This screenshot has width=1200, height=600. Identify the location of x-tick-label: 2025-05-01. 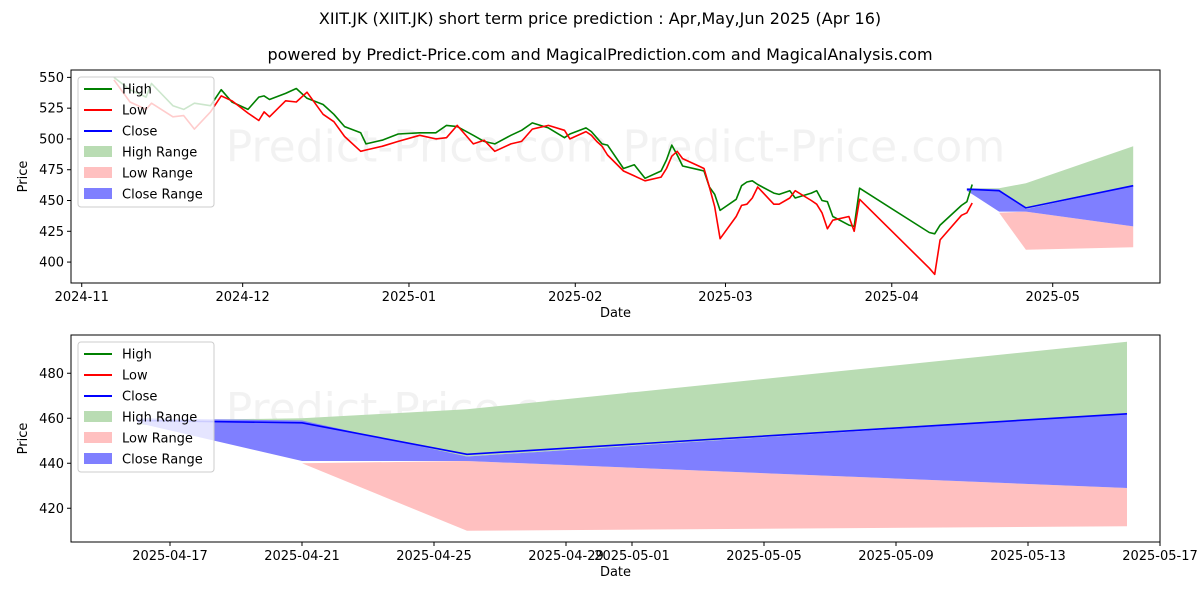
(632, 556).